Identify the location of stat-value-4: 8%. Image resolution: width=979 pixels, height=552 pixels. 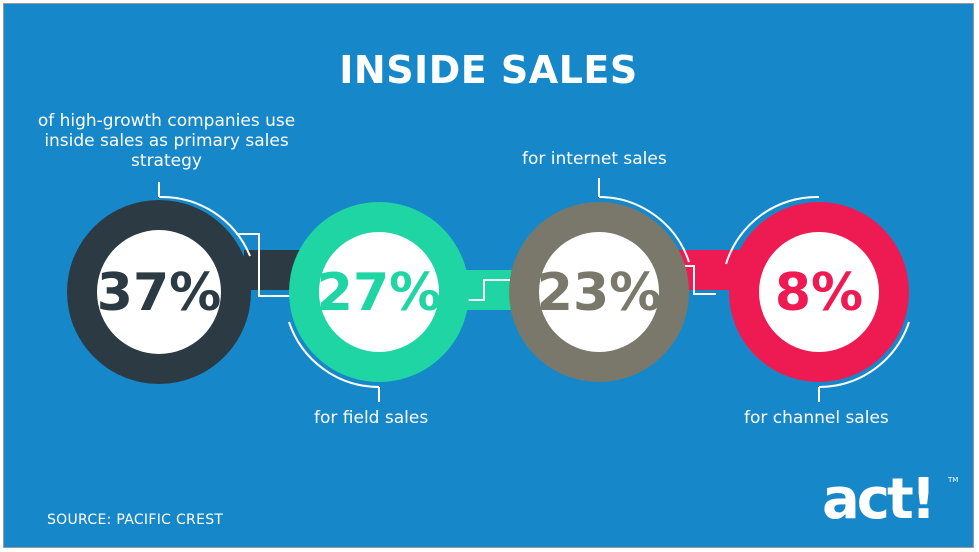
(819, 293).